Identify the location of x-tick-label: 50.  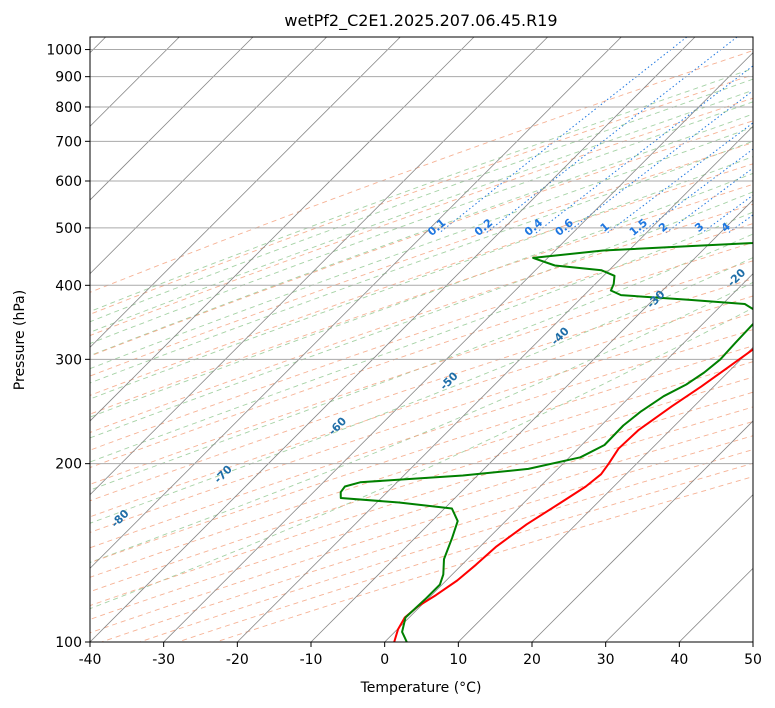
(753, 660).